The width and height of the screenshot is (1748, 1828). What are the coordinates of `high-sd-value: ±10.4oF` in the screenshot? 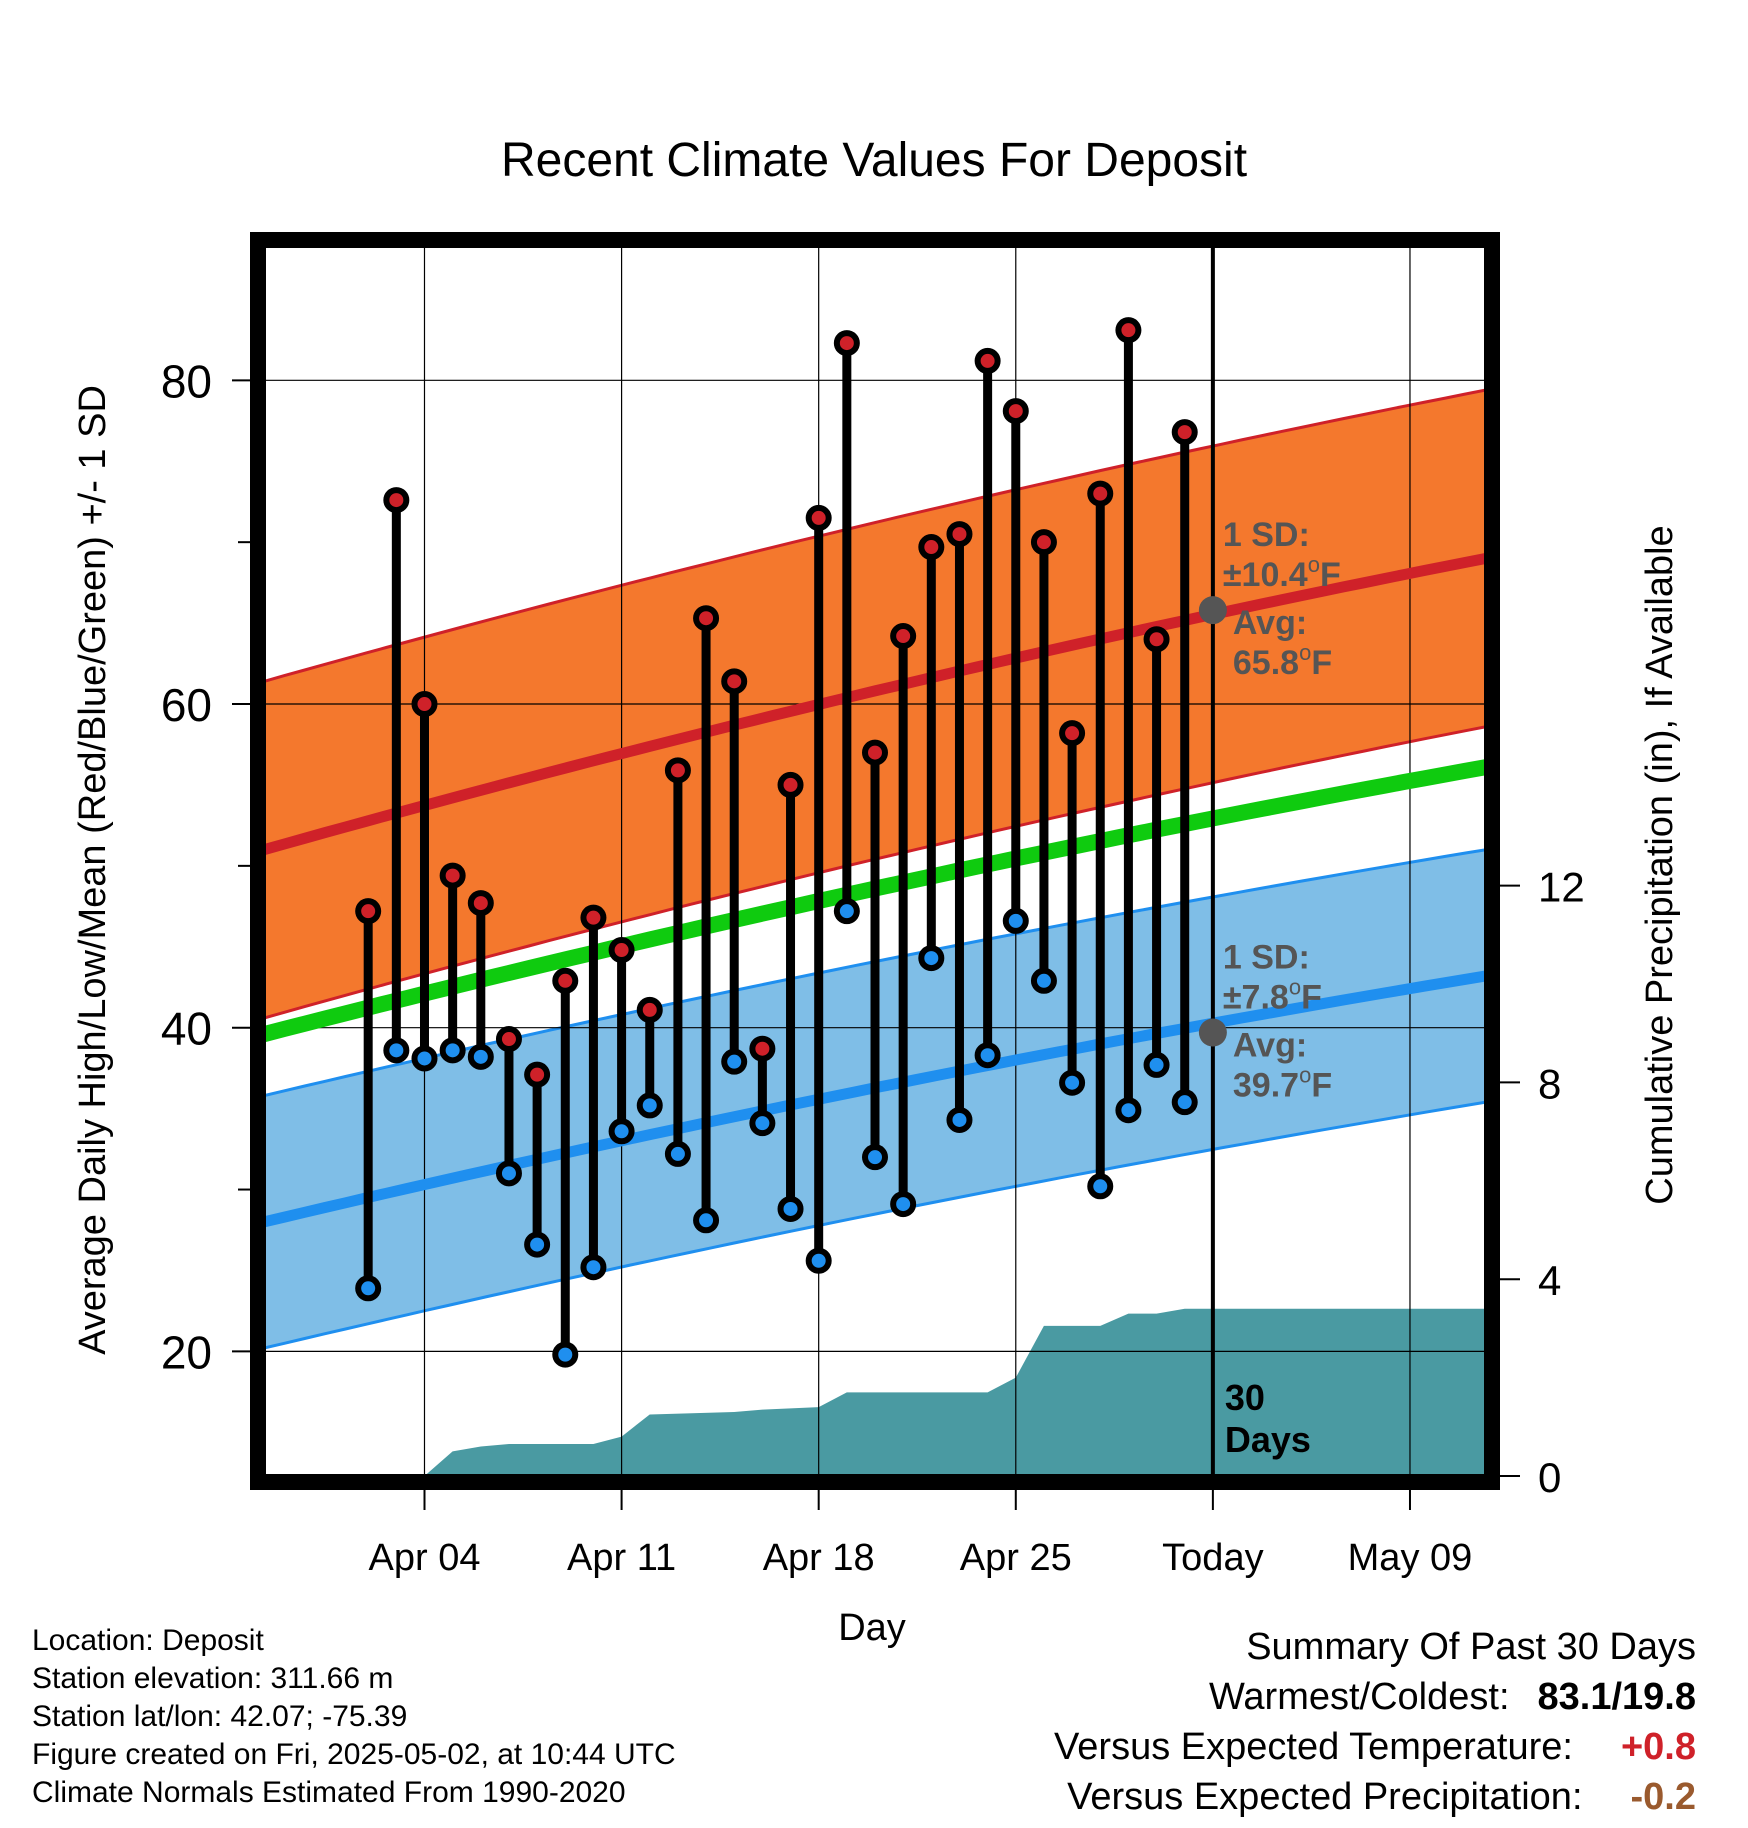 It's located at (1282, 573).